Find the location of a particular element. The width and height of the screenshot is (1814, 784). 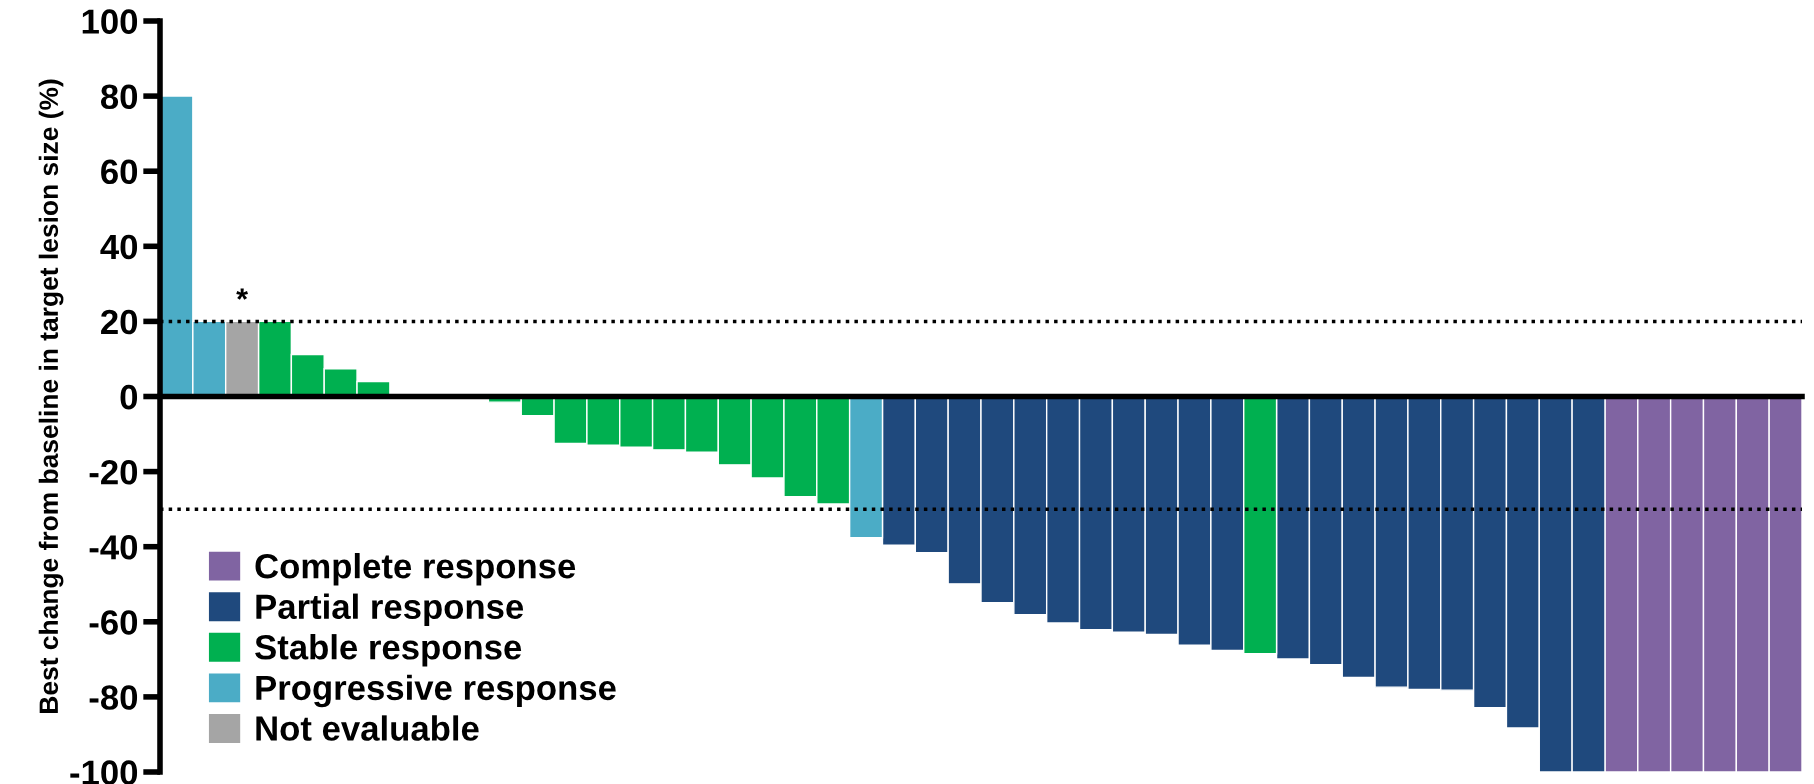

annotation: * is located at coordinates (242, 294).